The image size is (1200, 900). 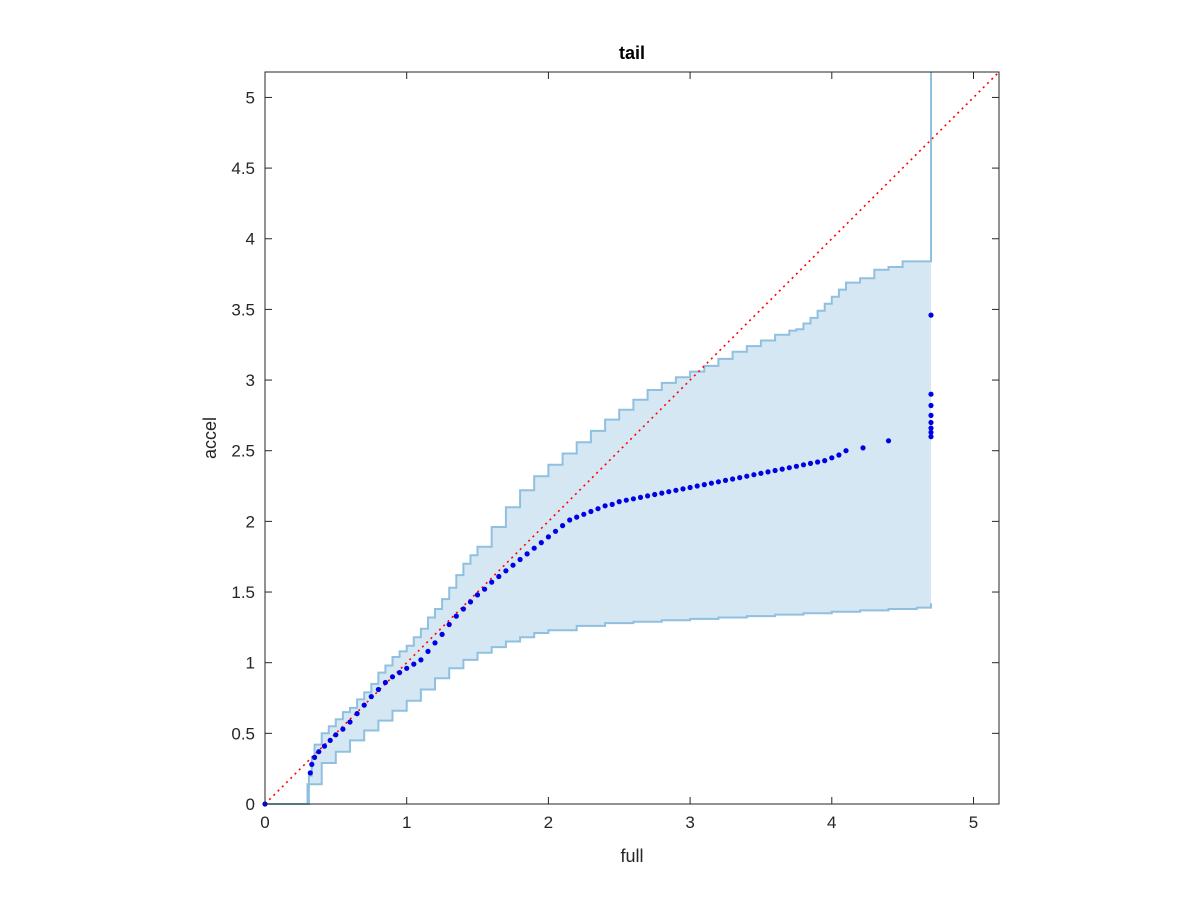 What do you see at coordinates (689, 822) in the screenshot?
I see `x-tick-label: 3` at bounding box center [689, 822].